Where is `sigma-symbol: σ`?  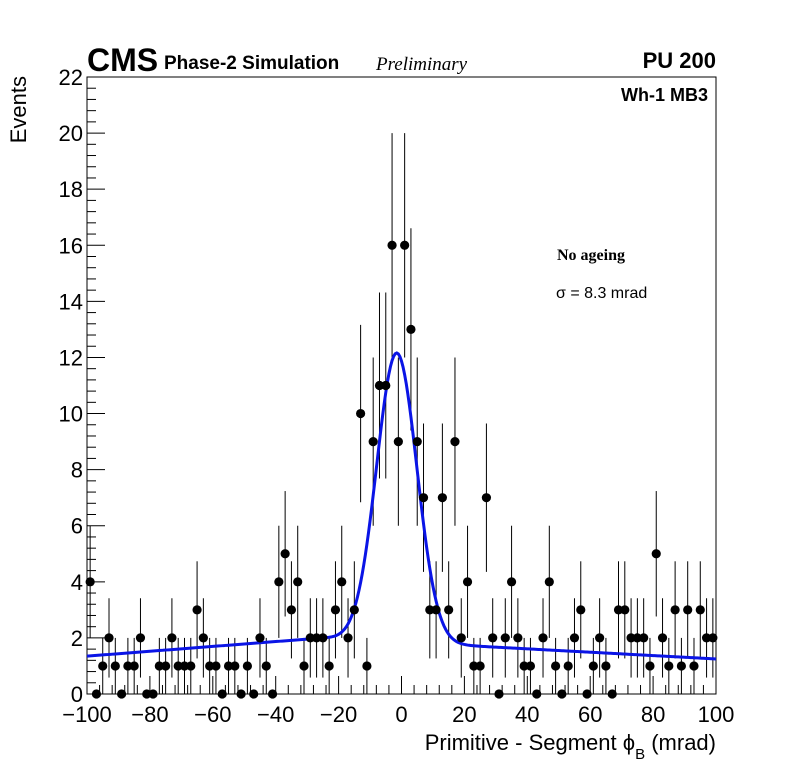
sigma-symbol: σ is located at coordinates (561, 293).